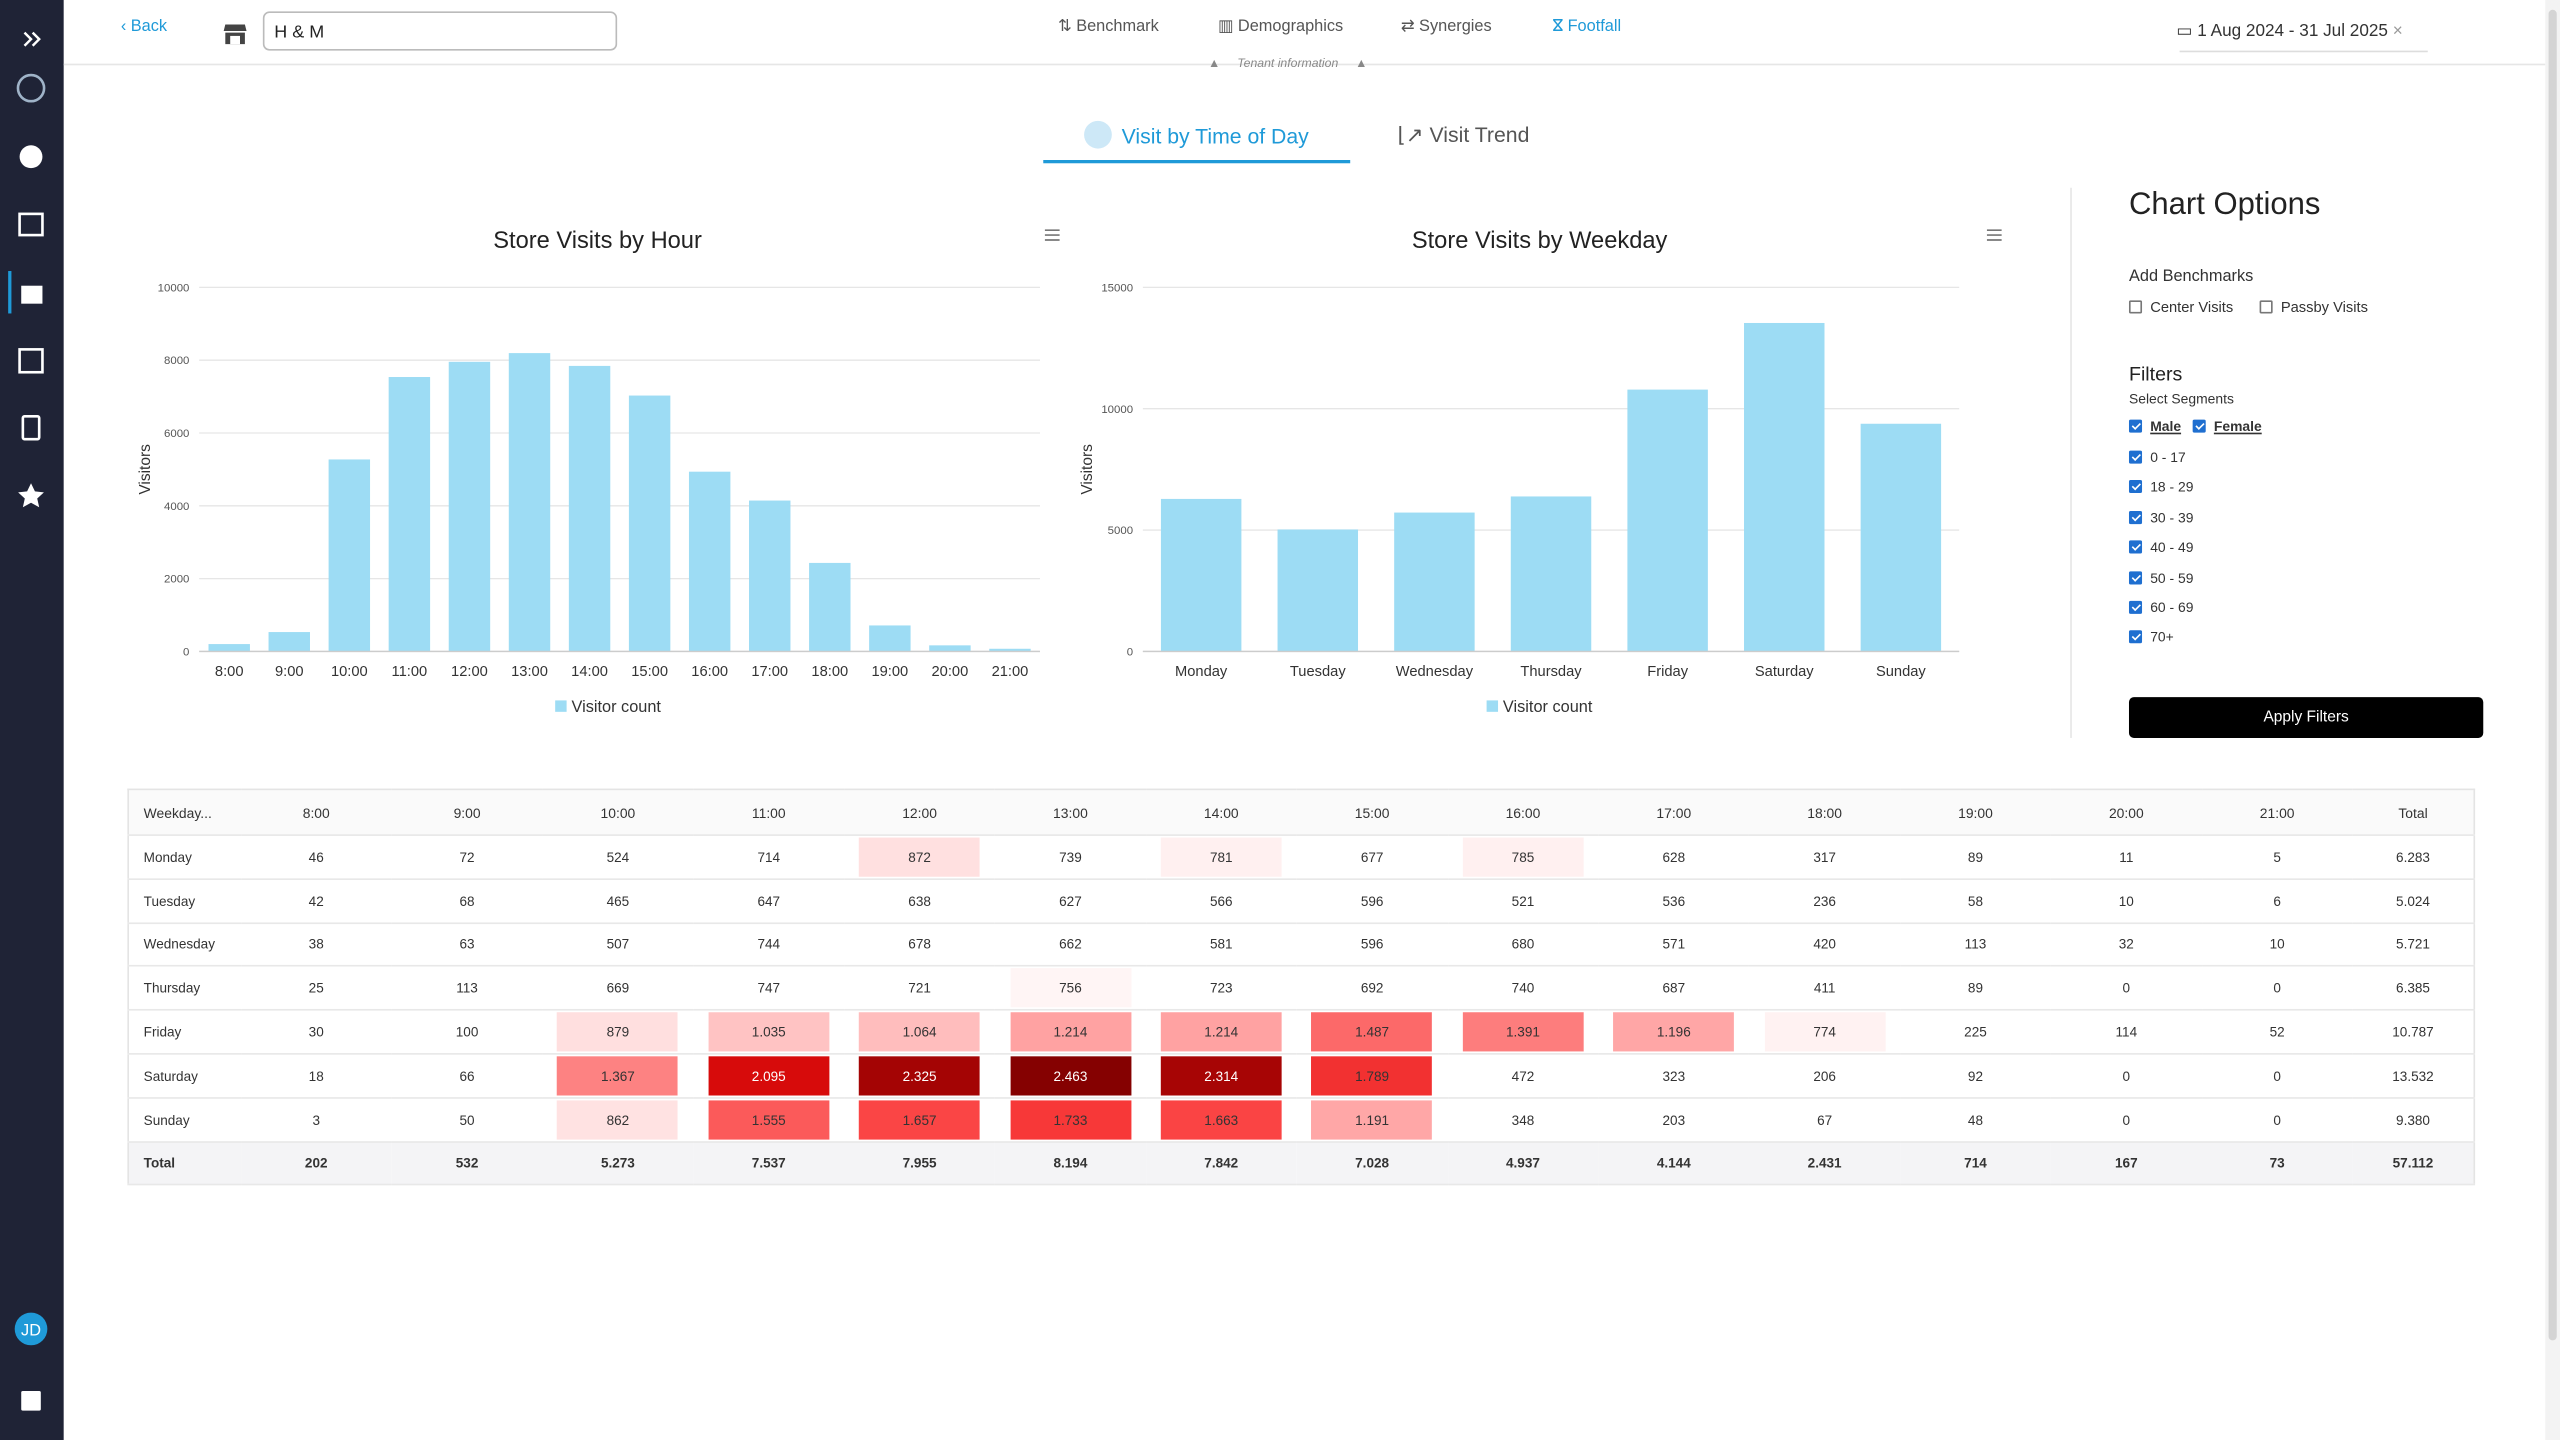 The width and height of the screenshot is (2560, 1440). Describe the element at coordinates (919, 1032) in the screenshot. I see `cell-value: 1.064` at that location.